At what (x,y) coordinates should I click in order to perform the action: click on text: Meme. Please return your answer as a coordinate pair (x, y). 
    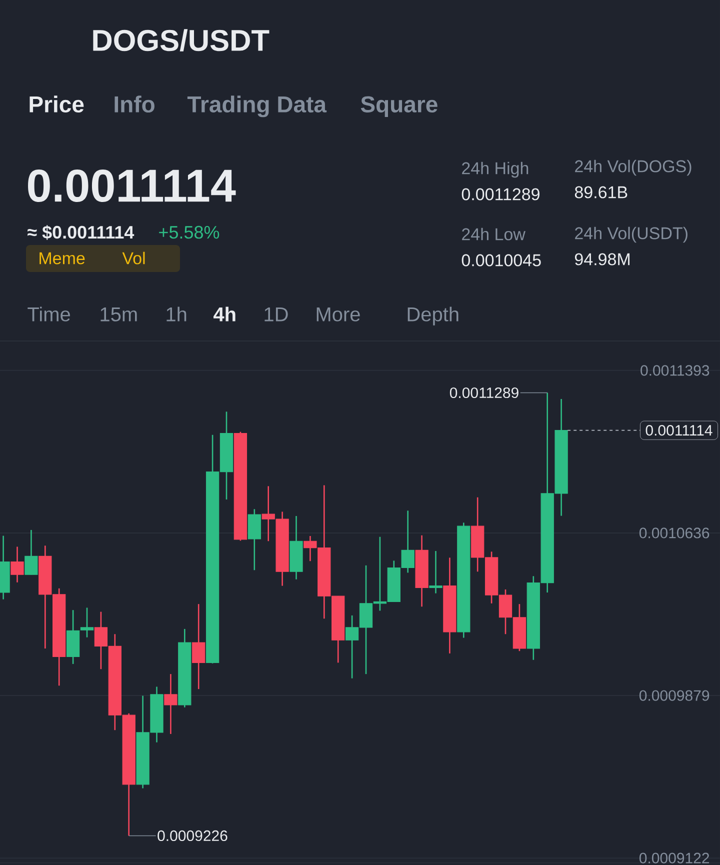
    Looking at the image, I should click on (62, 258).